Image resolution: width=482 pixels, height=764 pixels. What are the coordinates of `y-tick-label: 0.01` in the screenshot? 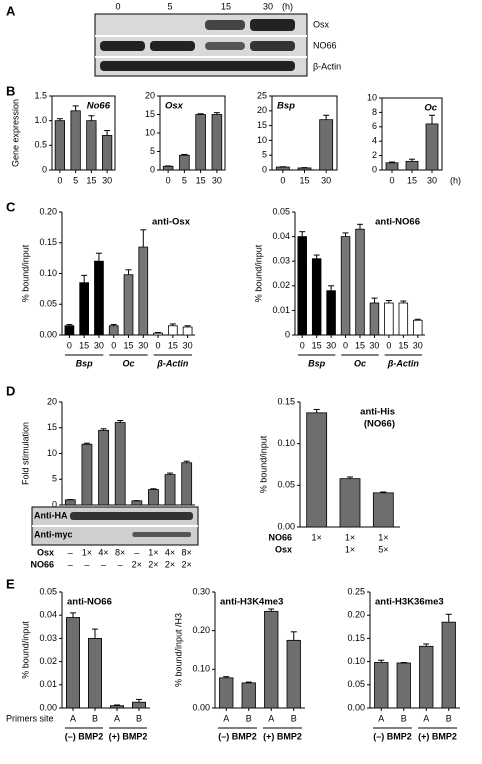 It's located at (281, 310).